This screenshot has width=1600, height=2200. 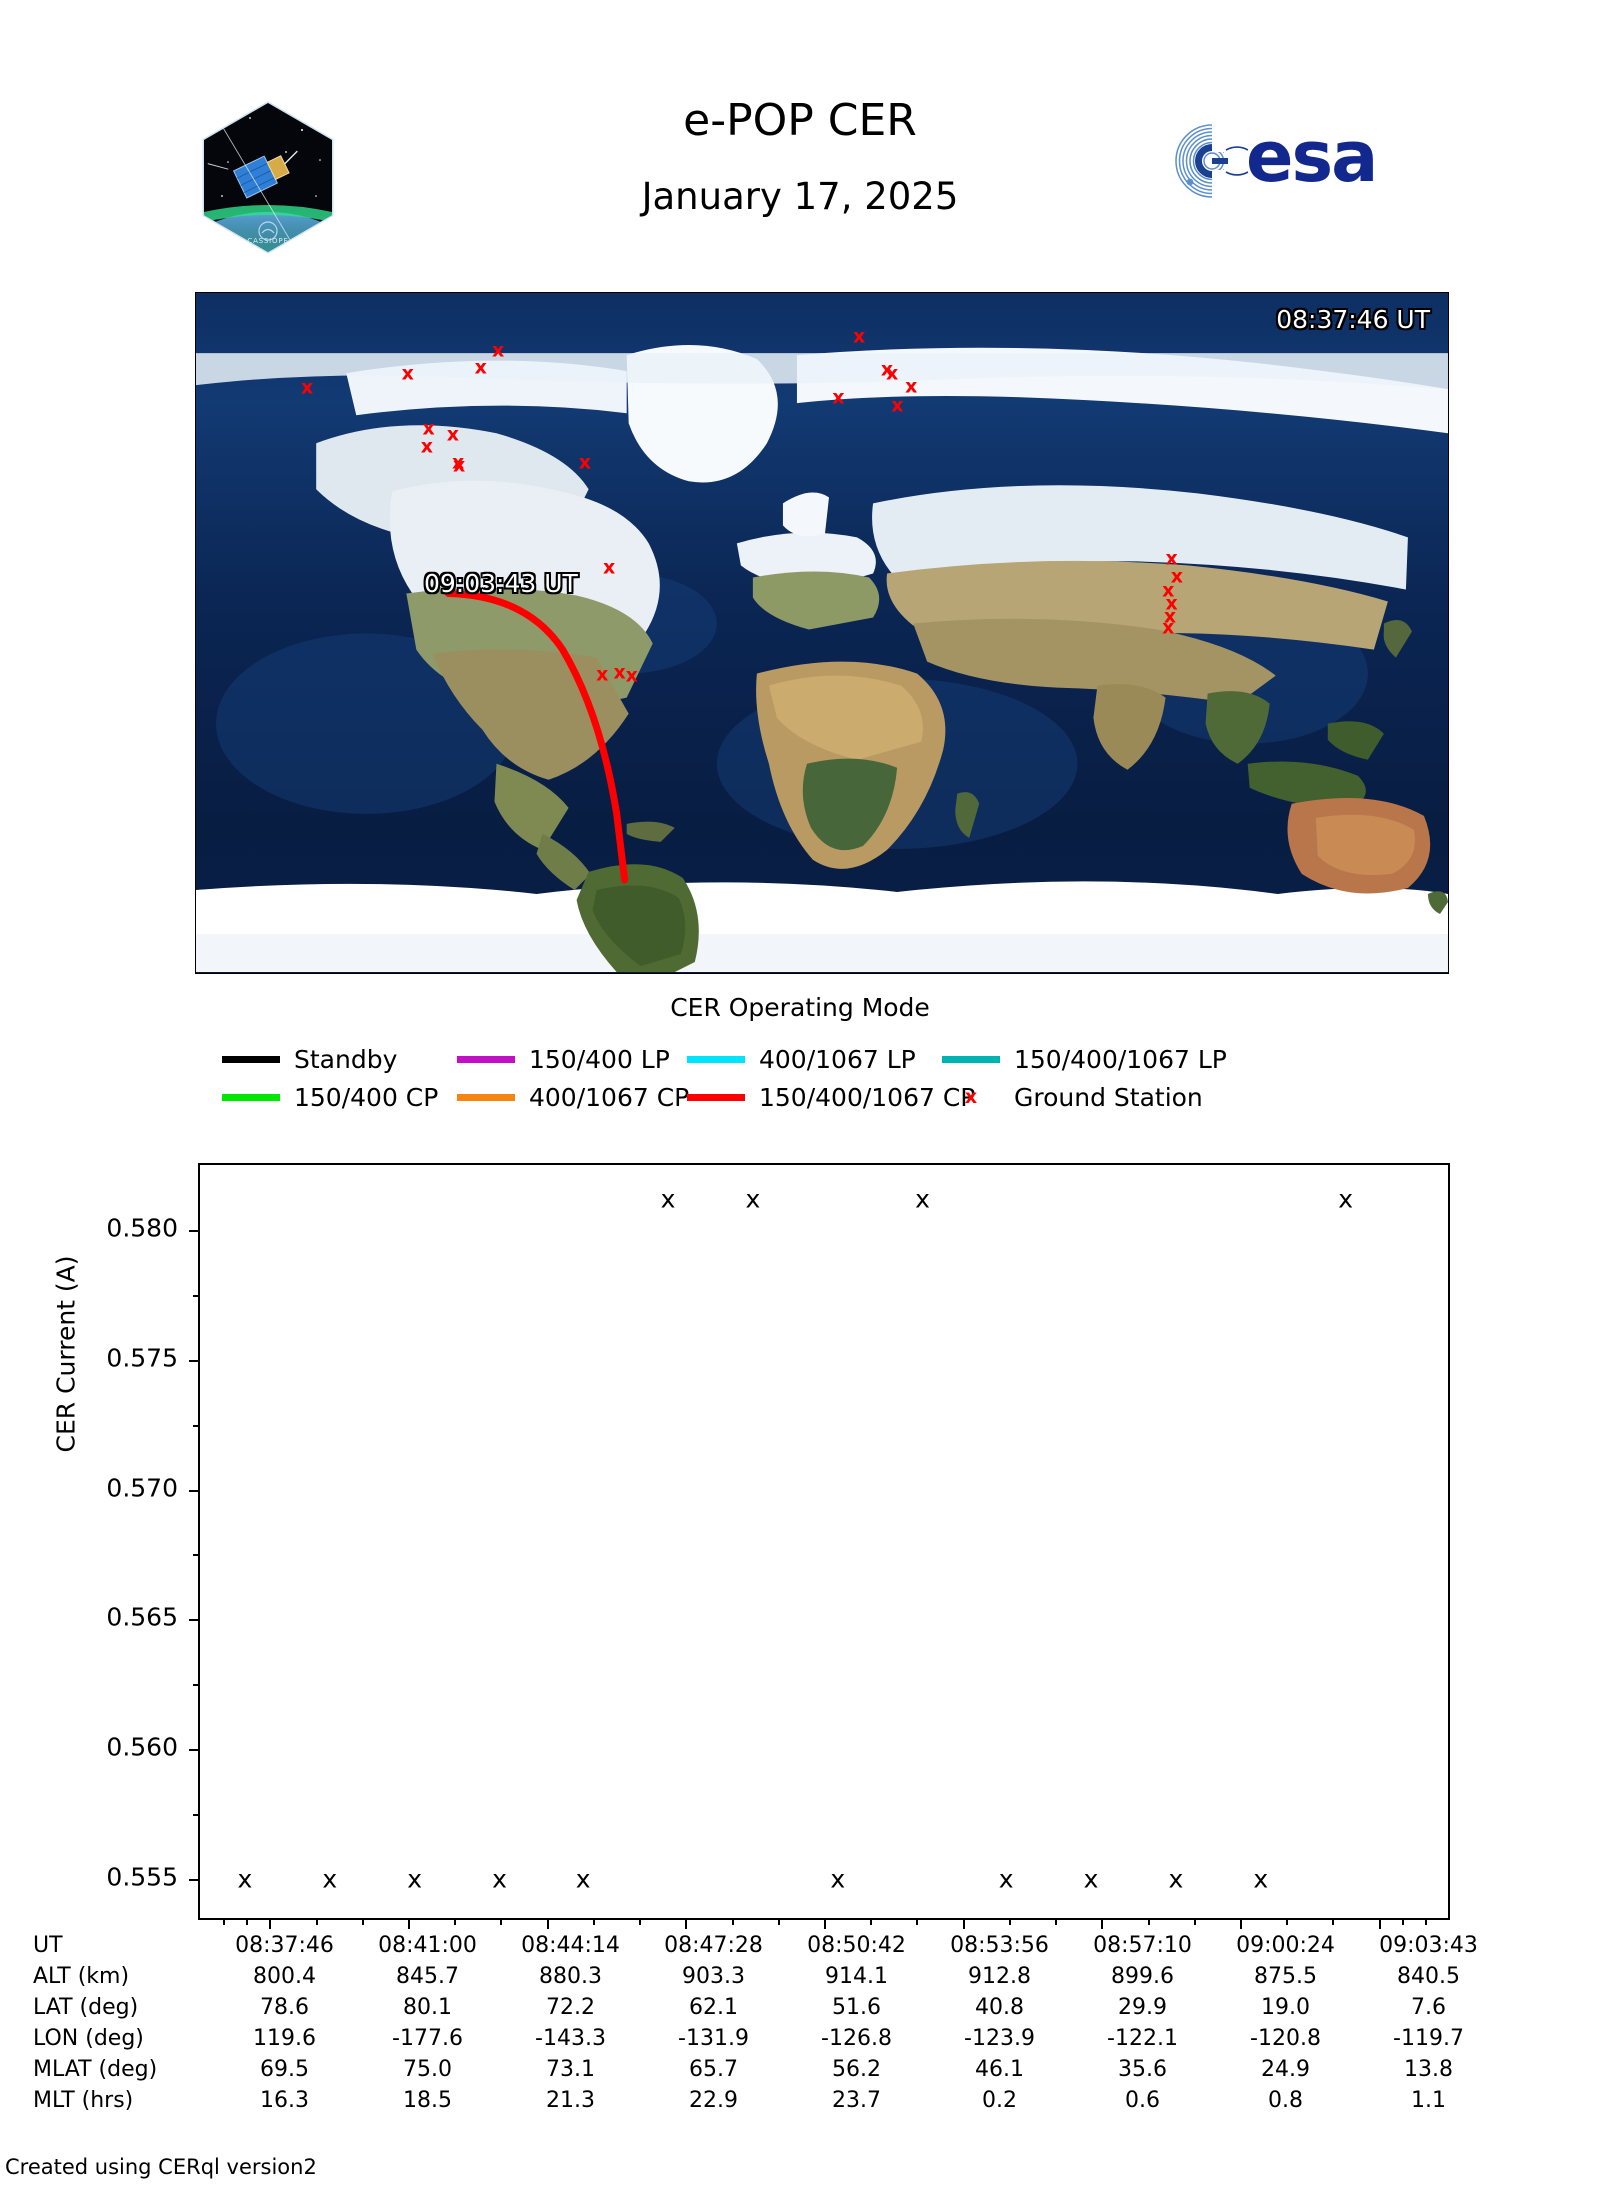 I want to click on legend-item-label: 150/400/1067 LP, so click(x=1120, y=1059).